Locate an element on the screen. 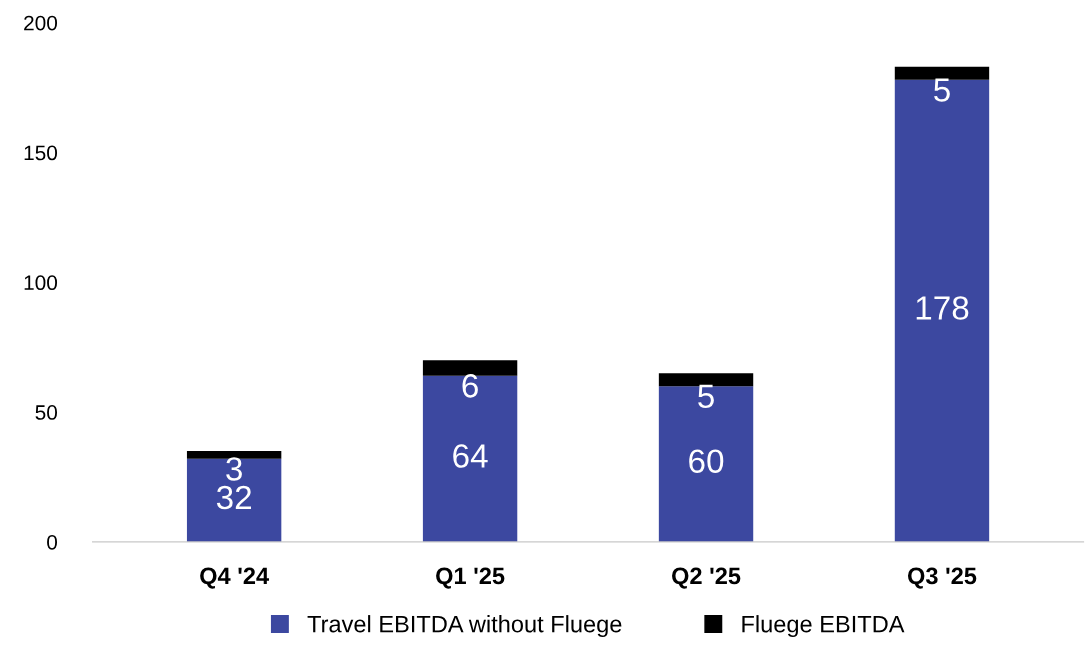 Image resolution: width=1089 pixels, height=649 pixels. x-tick-label: Q1 '25 is located at coordinates (470, 578).